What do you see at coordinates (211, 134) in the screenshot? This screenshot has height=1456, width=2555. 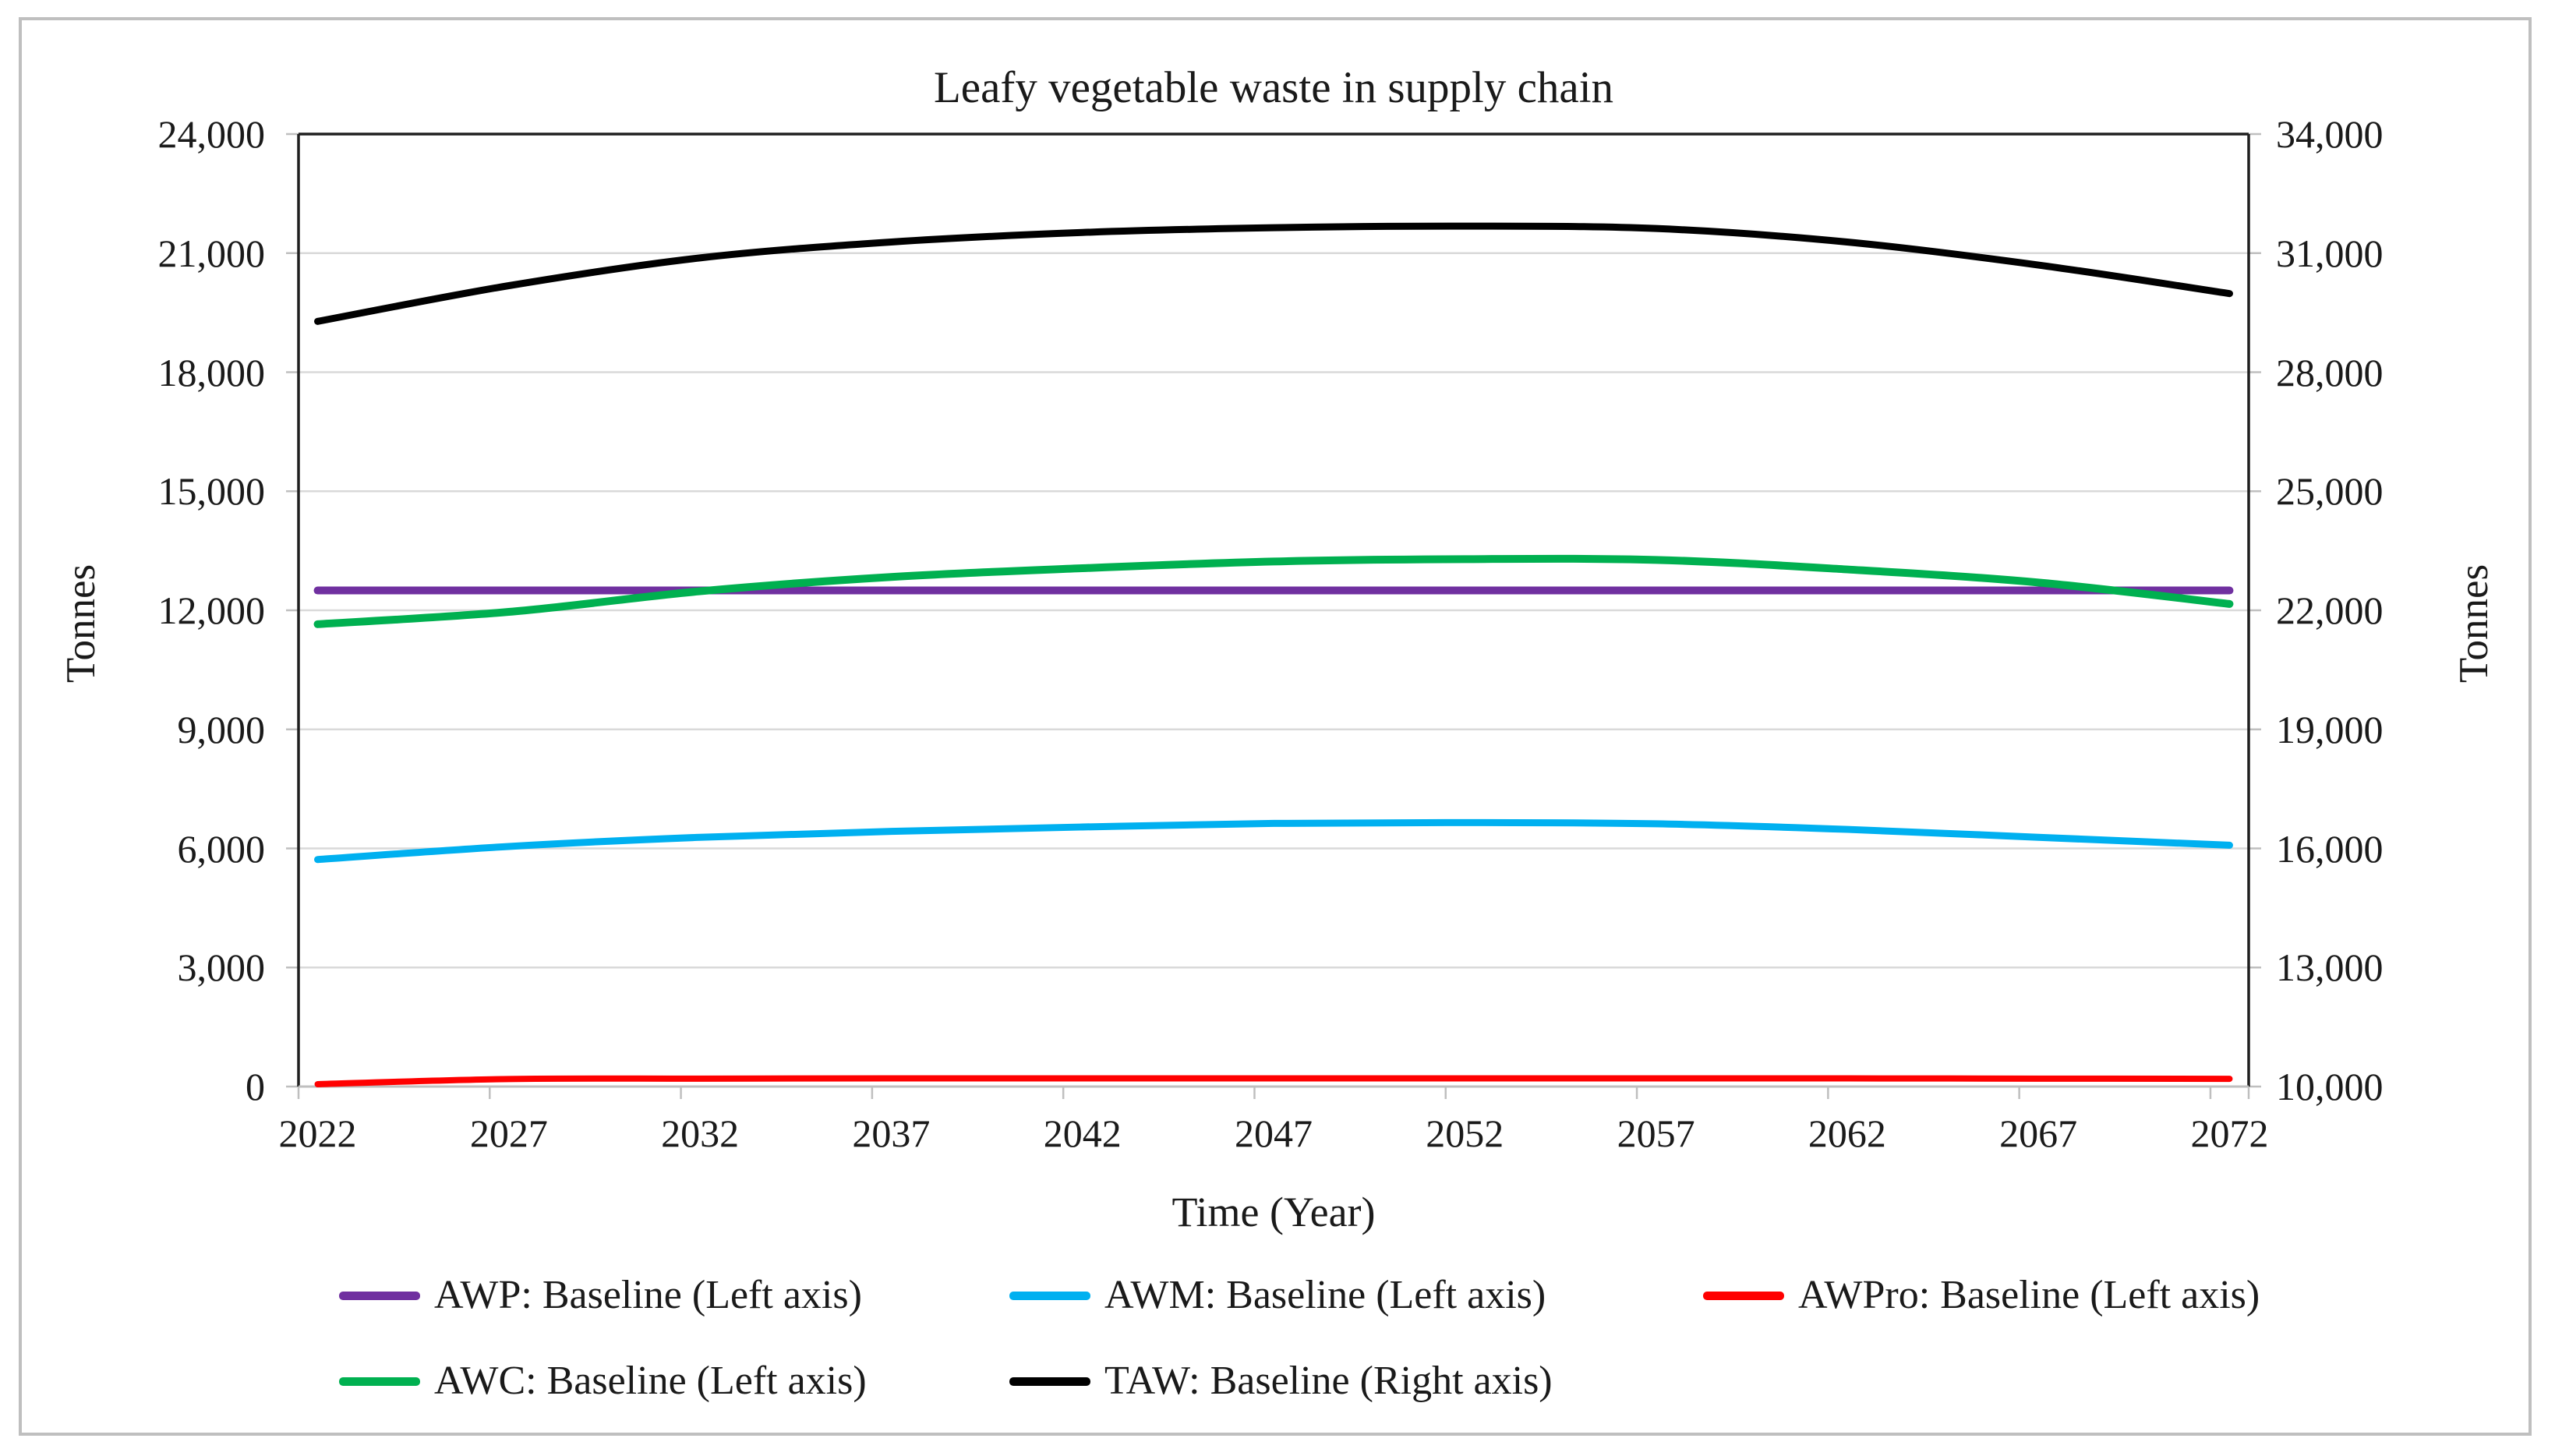 I see `y-axis-left-tick-label: 24,000` at bounding box center [211, 134].